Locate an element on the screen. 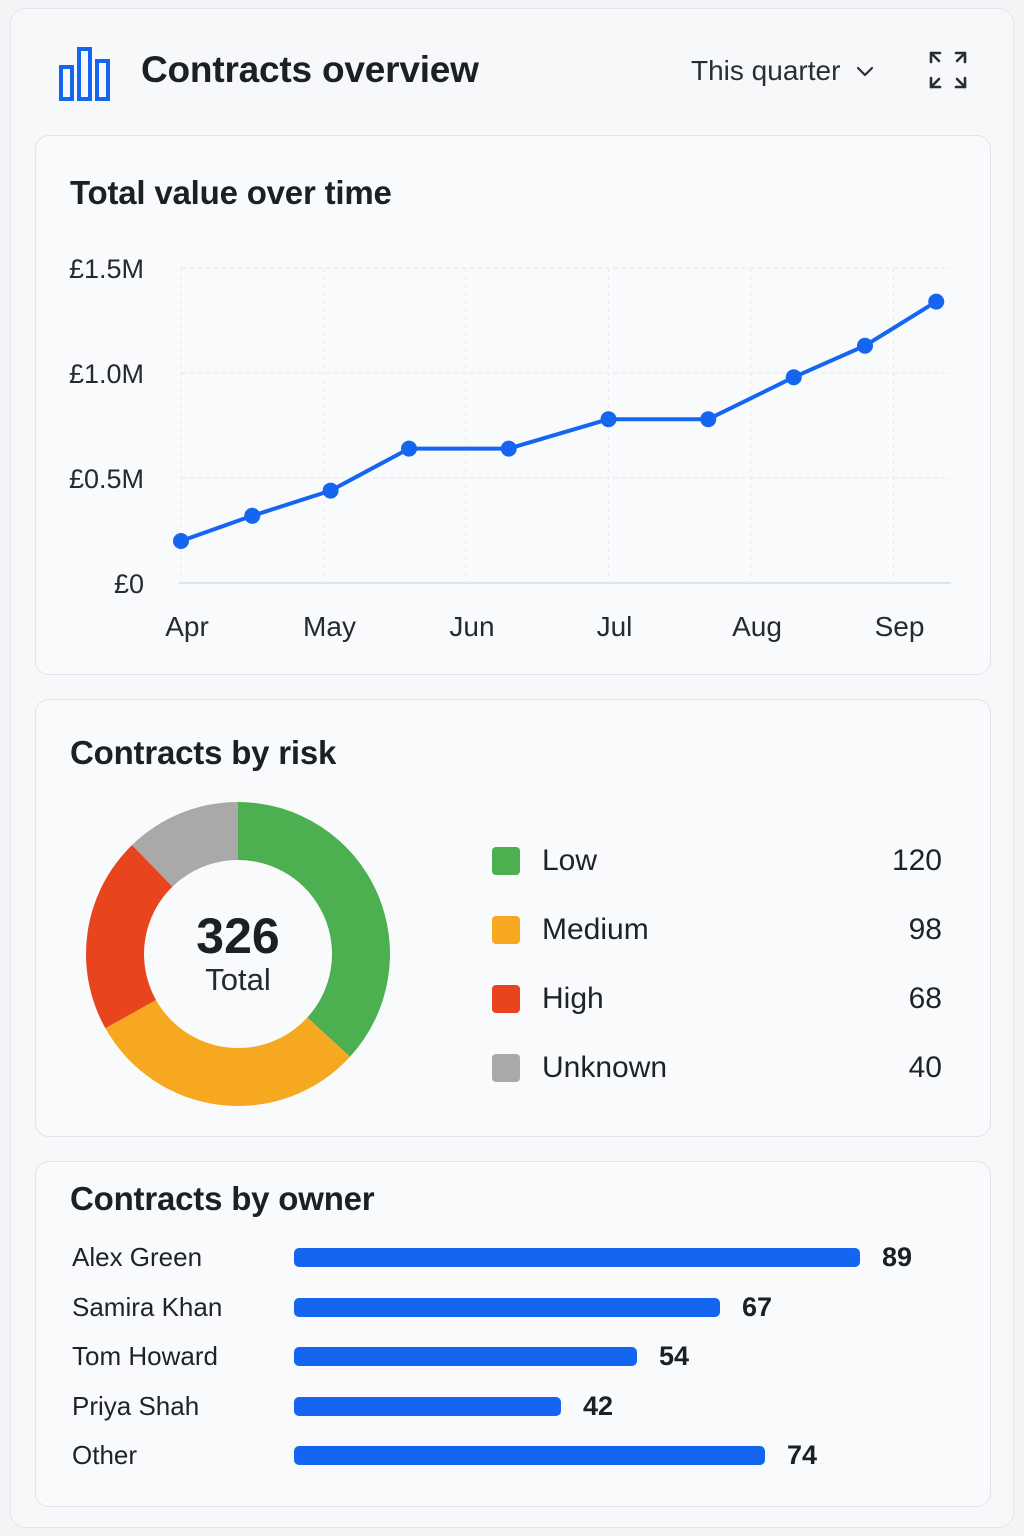  owner-row: Tom Howard 54 is located at coordinates (513, 1358).